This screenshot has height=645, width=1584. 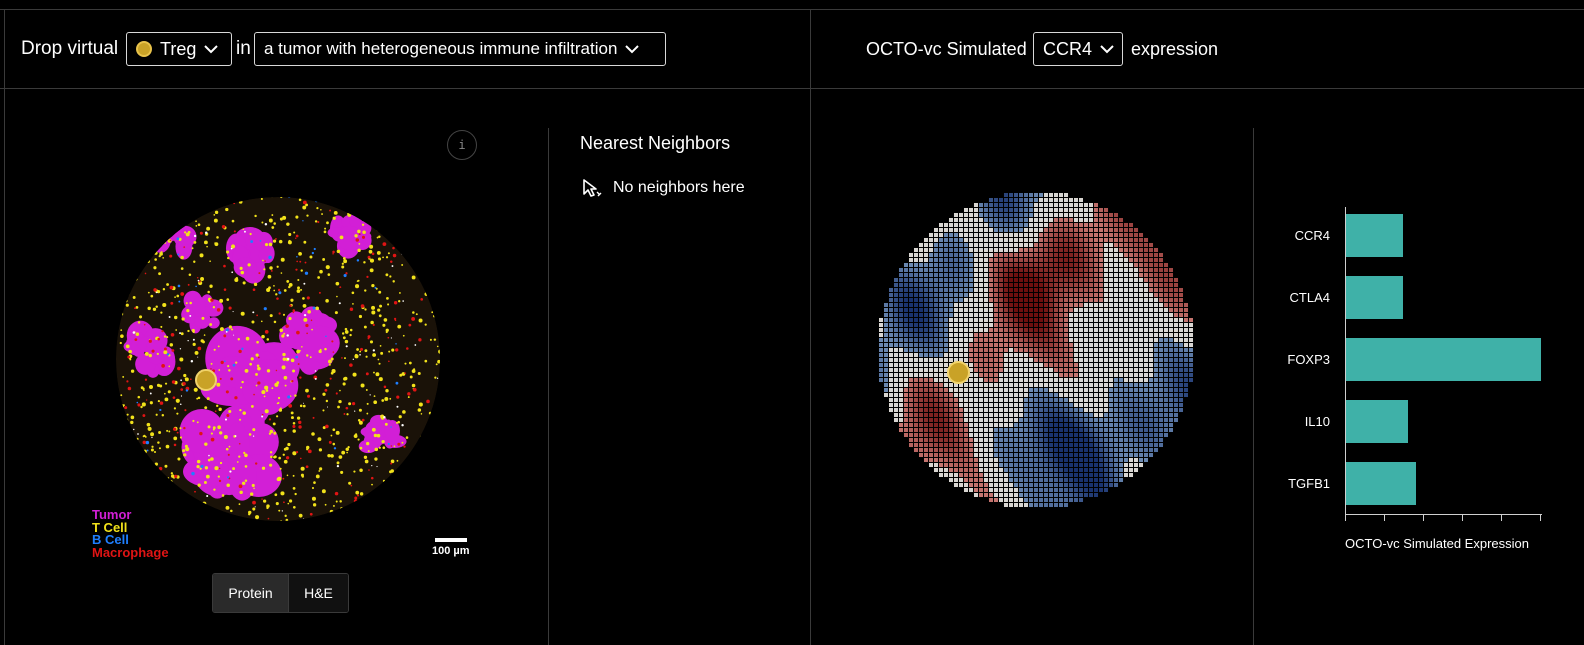 What do you see at coordinates (451, 551) in the screenshot?
I see `scale-bar-label: 100 µm` at bounding box center [451, 551].